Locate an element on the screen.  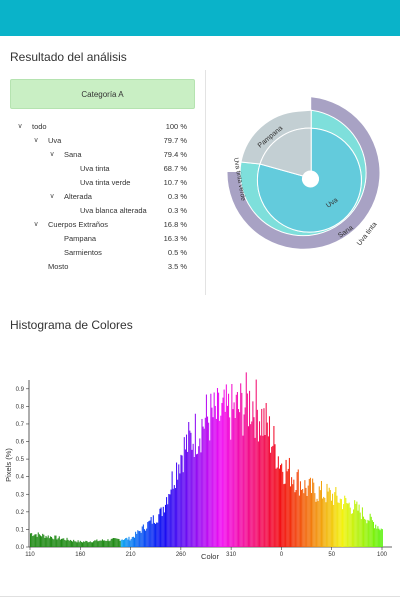
analysis-title: Resultado del análisis is located at coordinates (68, 57).